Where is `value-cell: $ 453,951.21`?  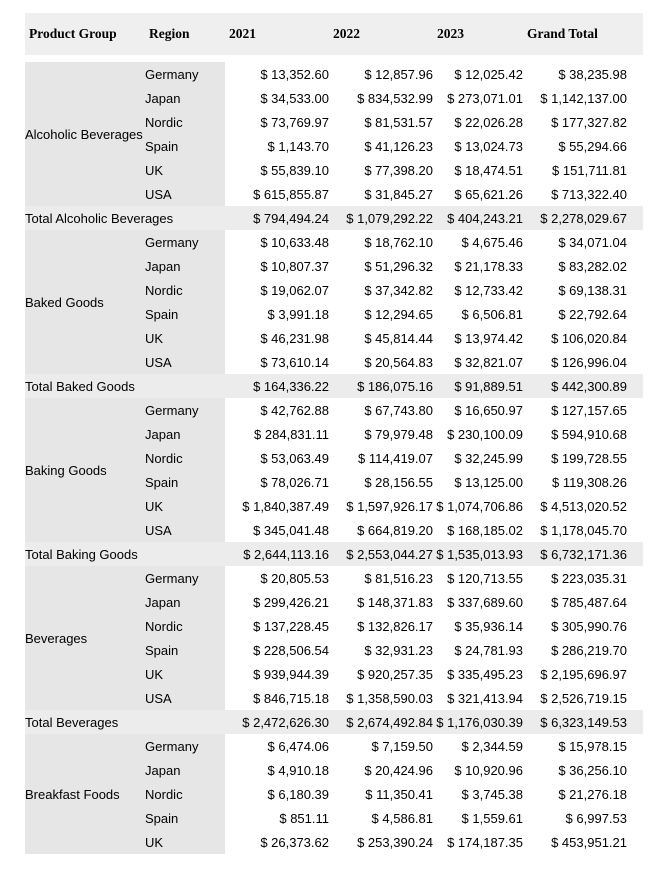
value-cell: $ 453,951.21 is located at coordinates (583, 842).